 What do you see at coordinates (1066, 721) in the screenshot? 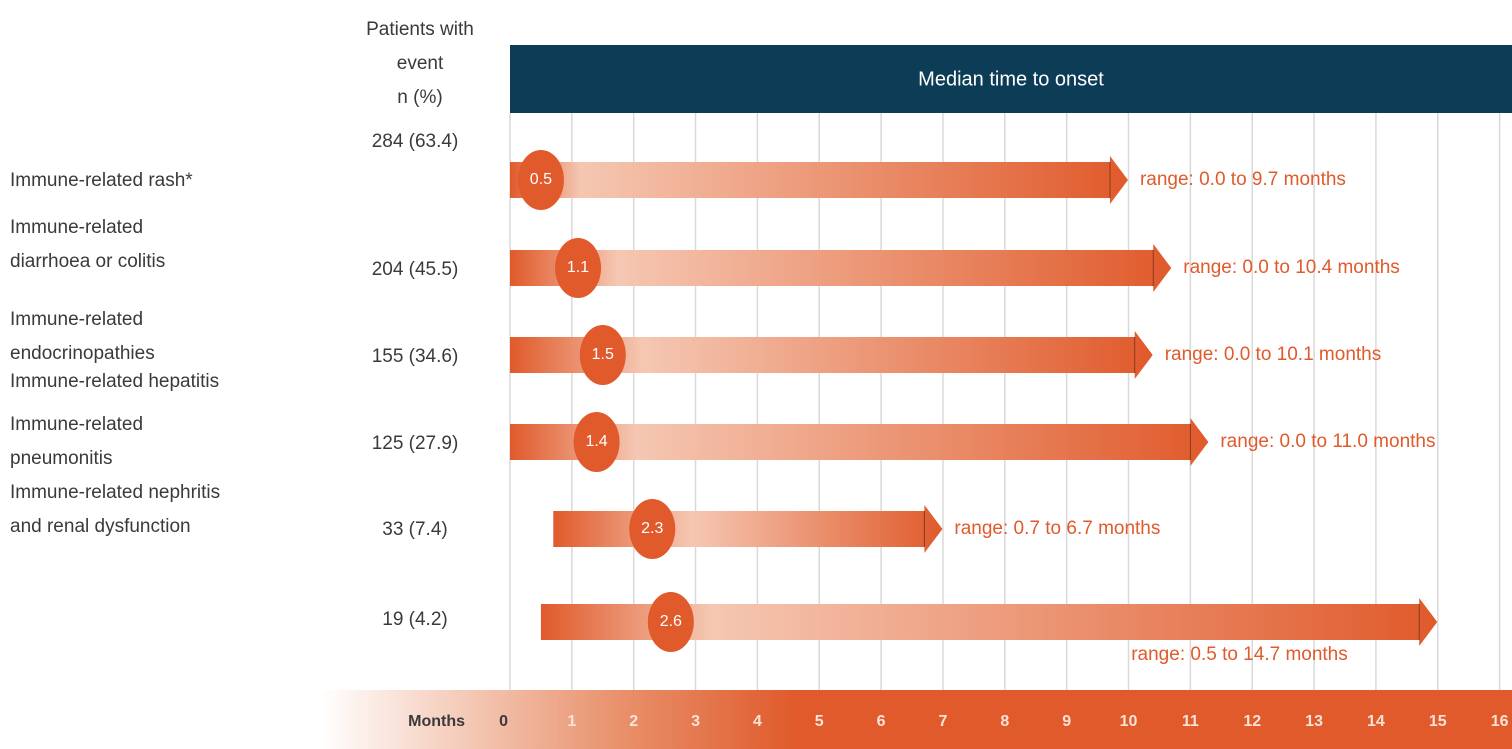
I see `x-tick-label: 9` at bounding box center [1066, 721].